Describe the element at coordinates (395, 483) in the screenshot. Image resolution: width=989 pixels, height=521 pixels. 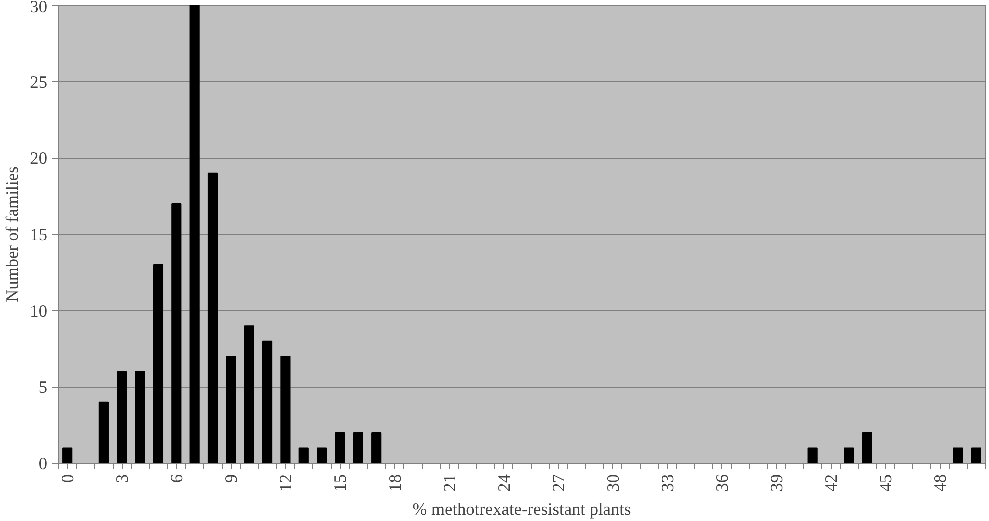
I see `x-tick-label: 18` at that location.